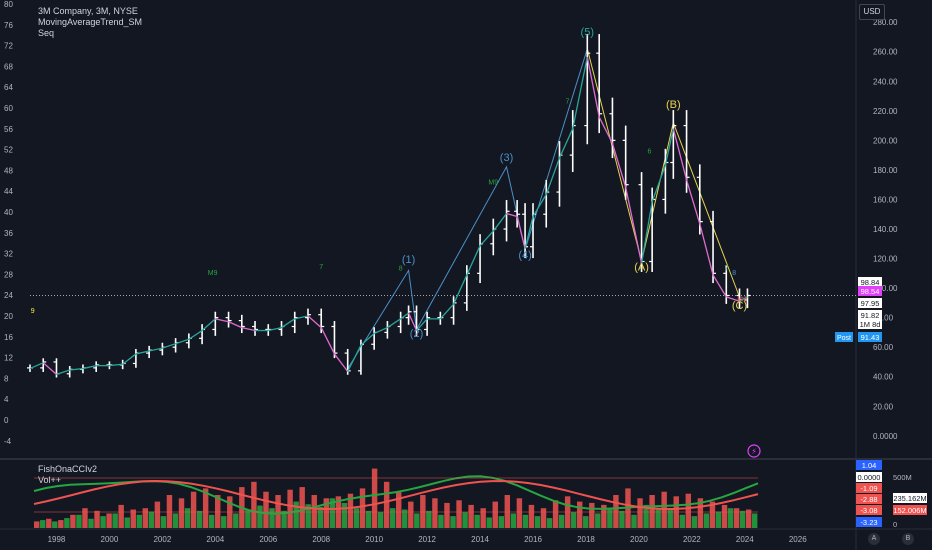 The image size is (932, 550). I want to click on price-label: 1M 8d, so click(870, 324).